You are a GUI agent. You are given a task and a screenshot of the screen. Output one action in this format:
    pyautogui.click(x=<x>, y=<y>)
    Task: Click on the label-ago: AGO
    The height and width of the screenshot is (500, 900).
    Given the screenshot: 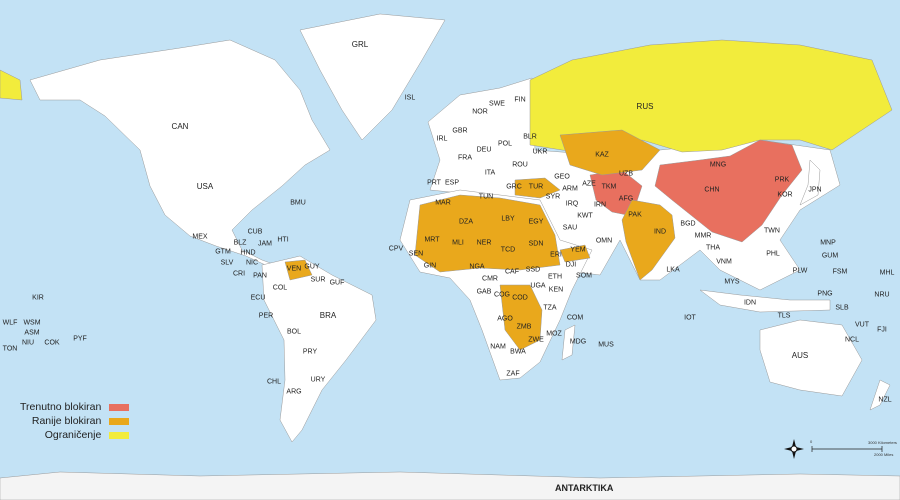 What is the action you would take?
    pyautogui.click(x=505, y=319)
    